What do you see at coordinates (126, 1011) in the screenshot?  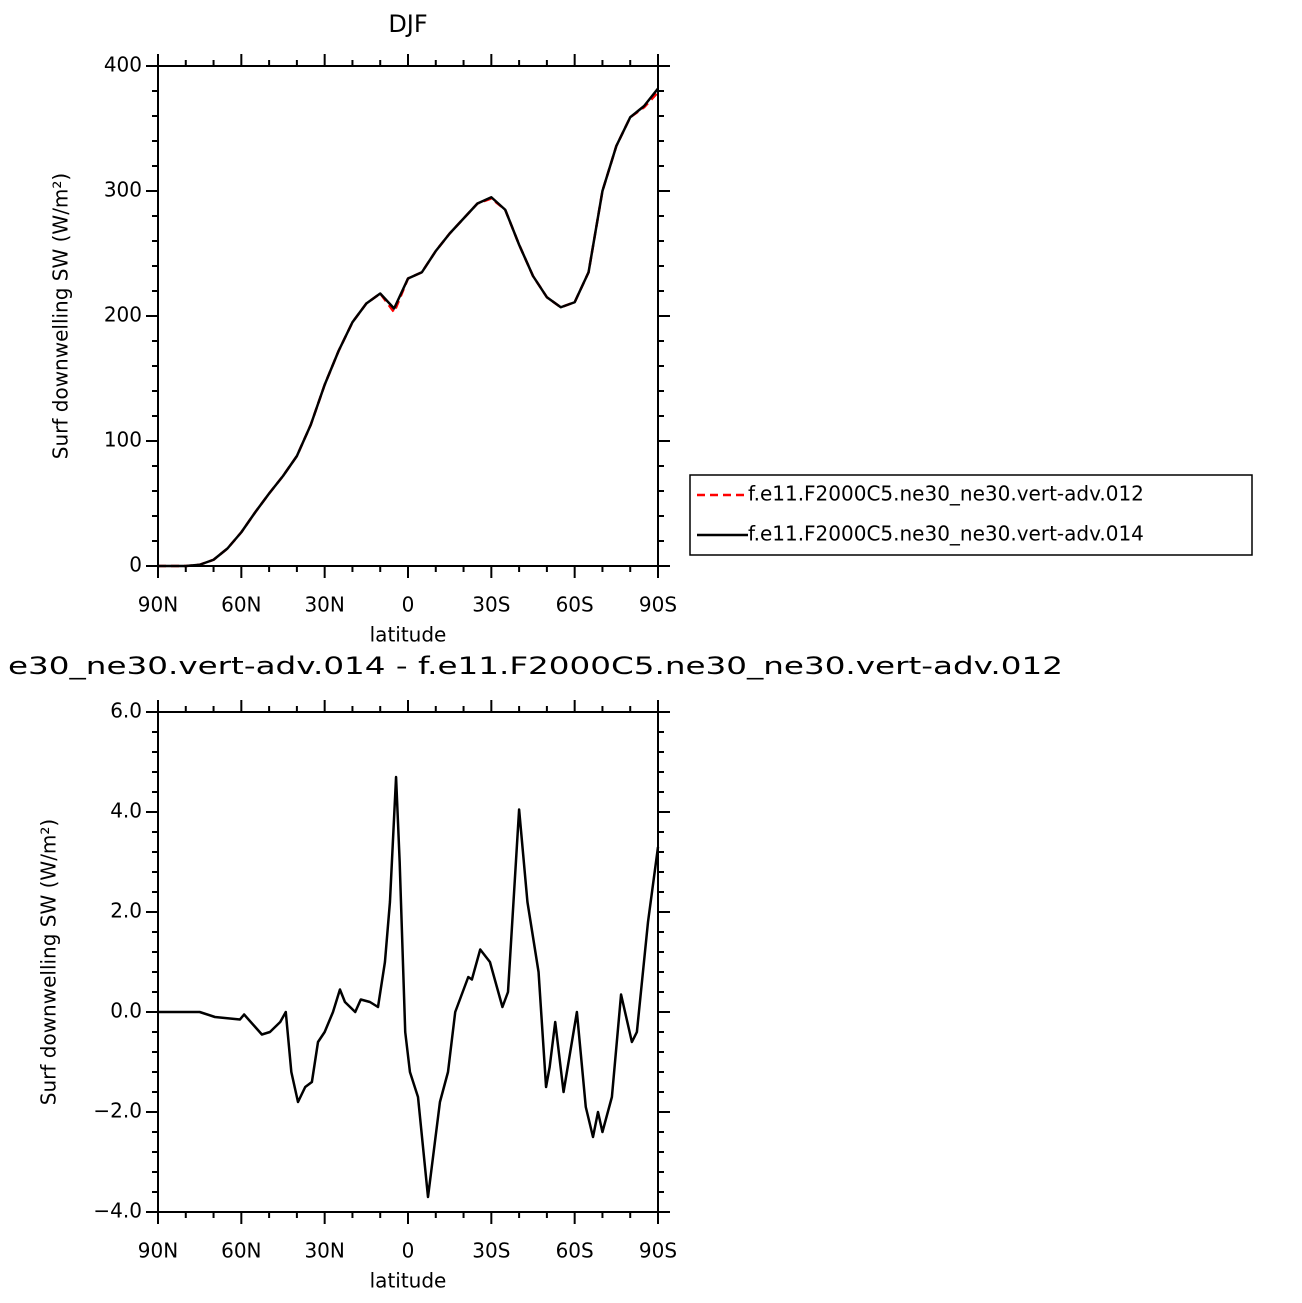 I see `y-tick-label: 0.0` at bounding box center [126, 1011].